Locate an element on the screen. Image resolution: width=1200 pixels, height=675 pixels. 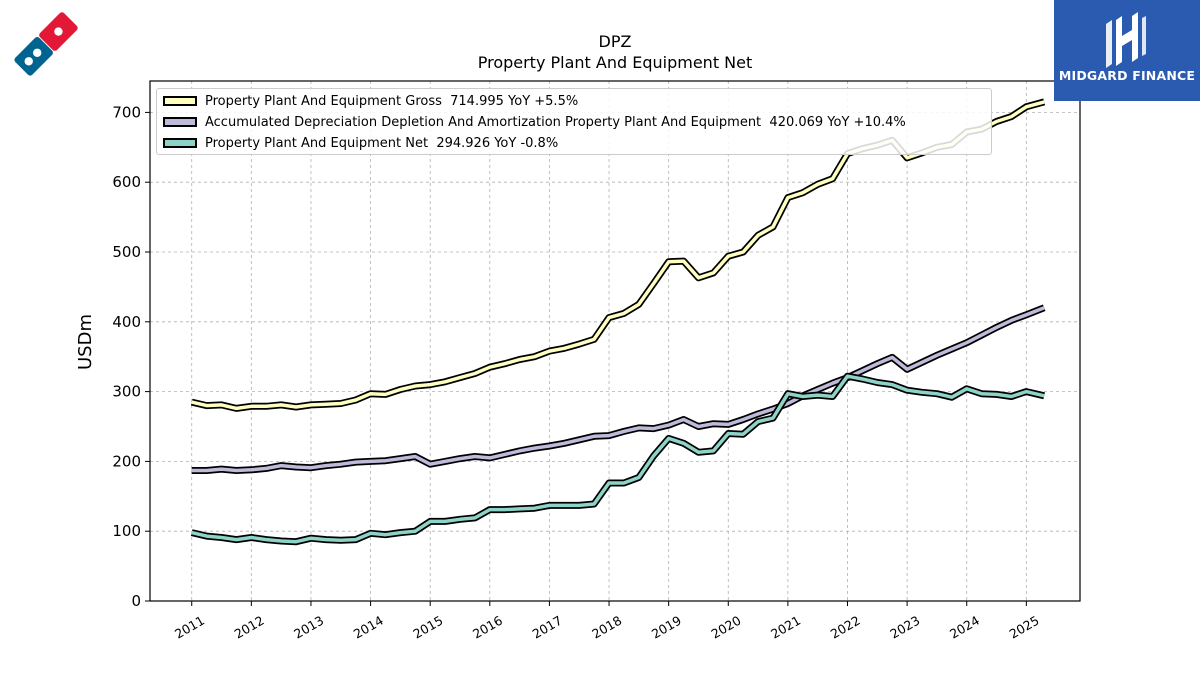
x-tick-label: 2012 is located at coordinates (249, 627).